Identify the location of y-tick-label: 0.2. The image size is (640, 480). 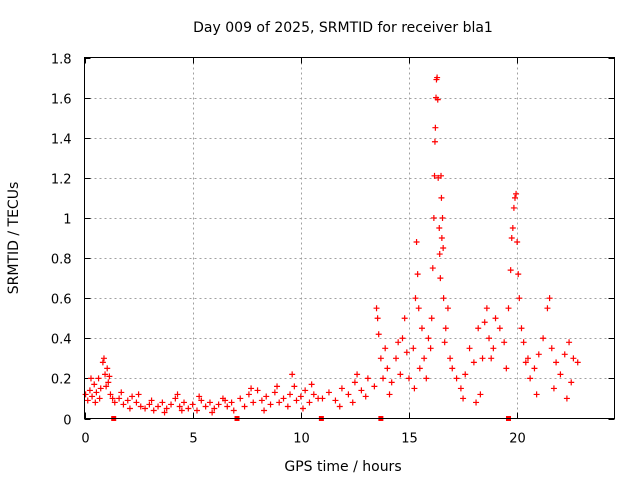
(61, 380).